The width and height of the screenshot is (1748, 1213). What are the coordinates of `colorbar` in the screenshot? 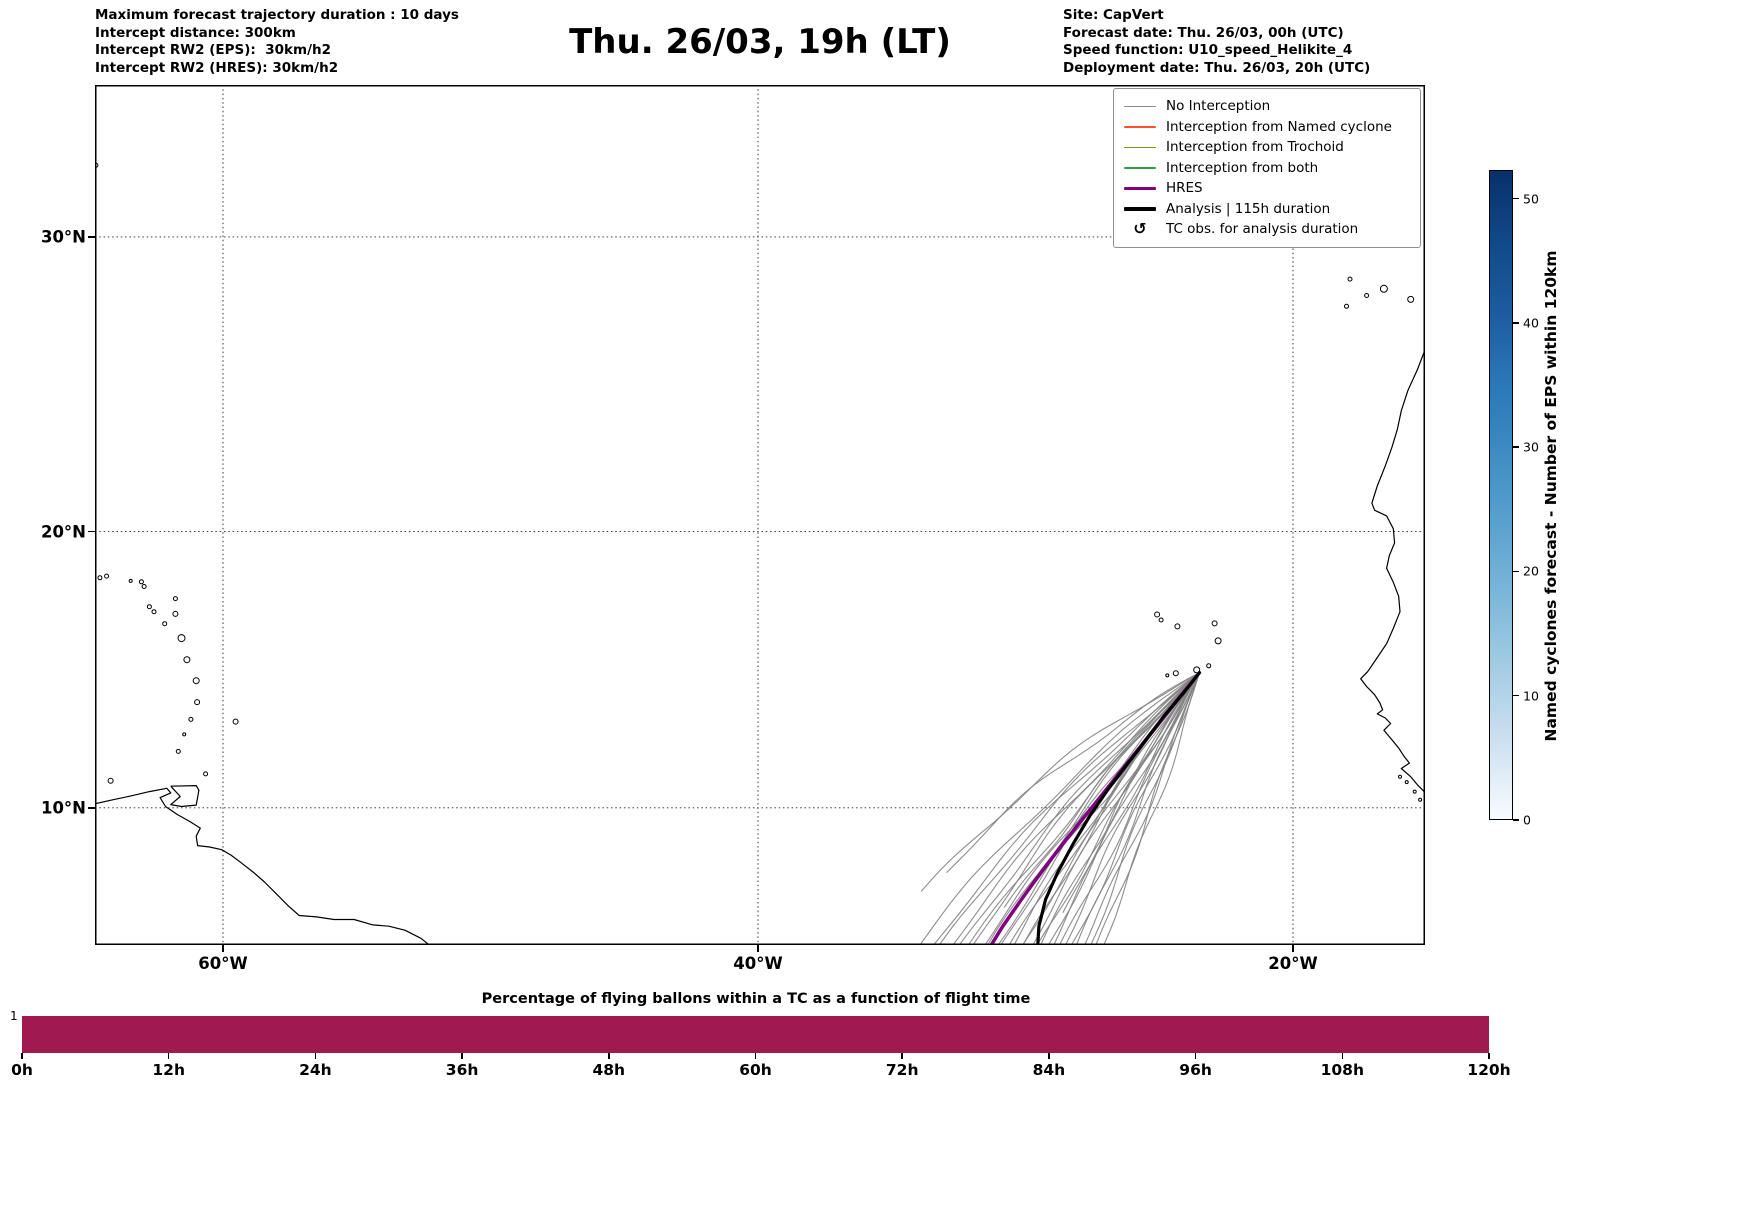 It's located at (1501, 495).